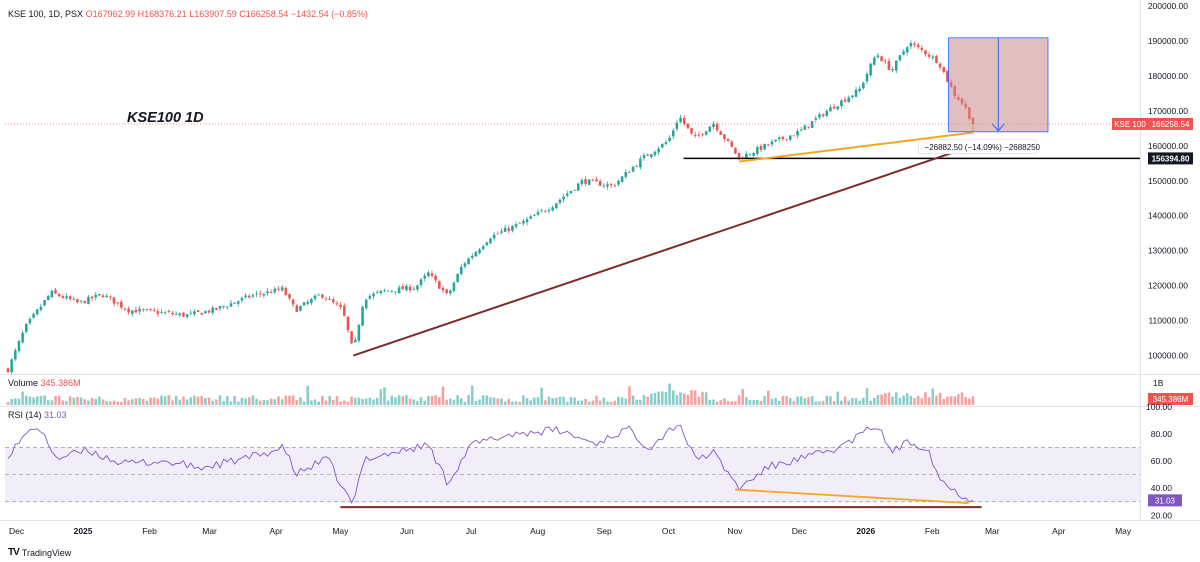 The image size is (1200, 562). What do you see at coordinates (1168, 251) in the screenshot?
I see `price-tick-label: 130000.00` at bounding box center [1168, 251].